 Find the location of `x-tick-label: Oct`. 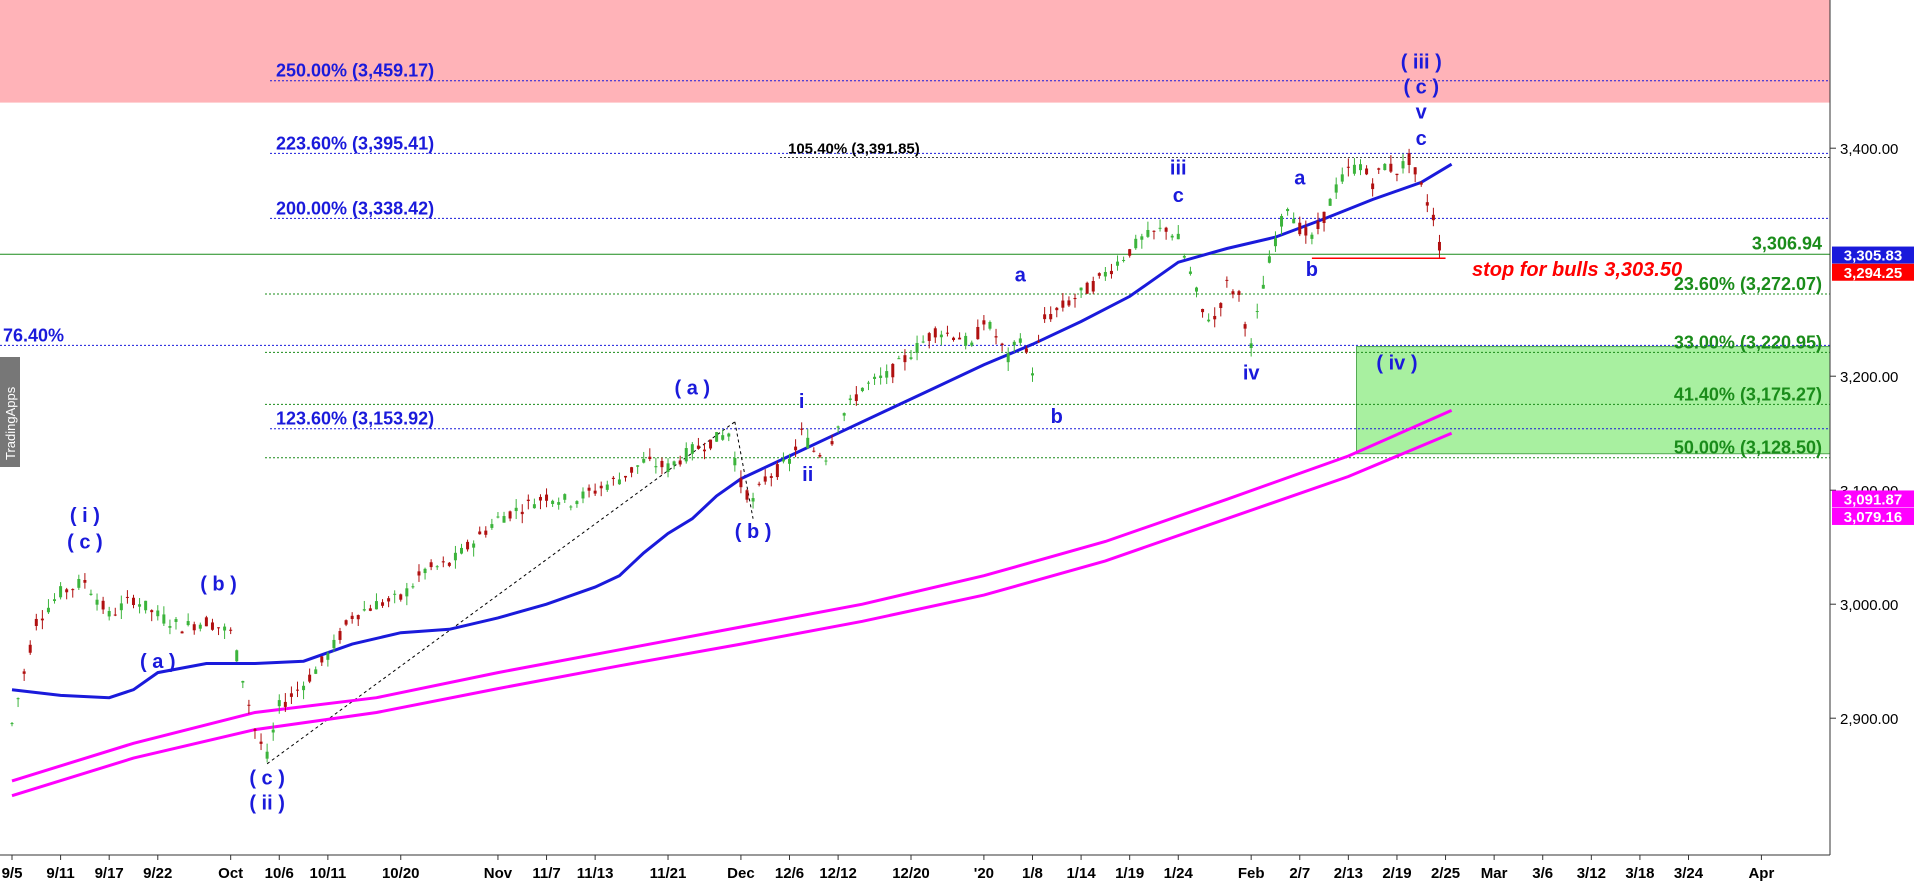

x-tick-label: Oct is located at coordinates (230, 873).